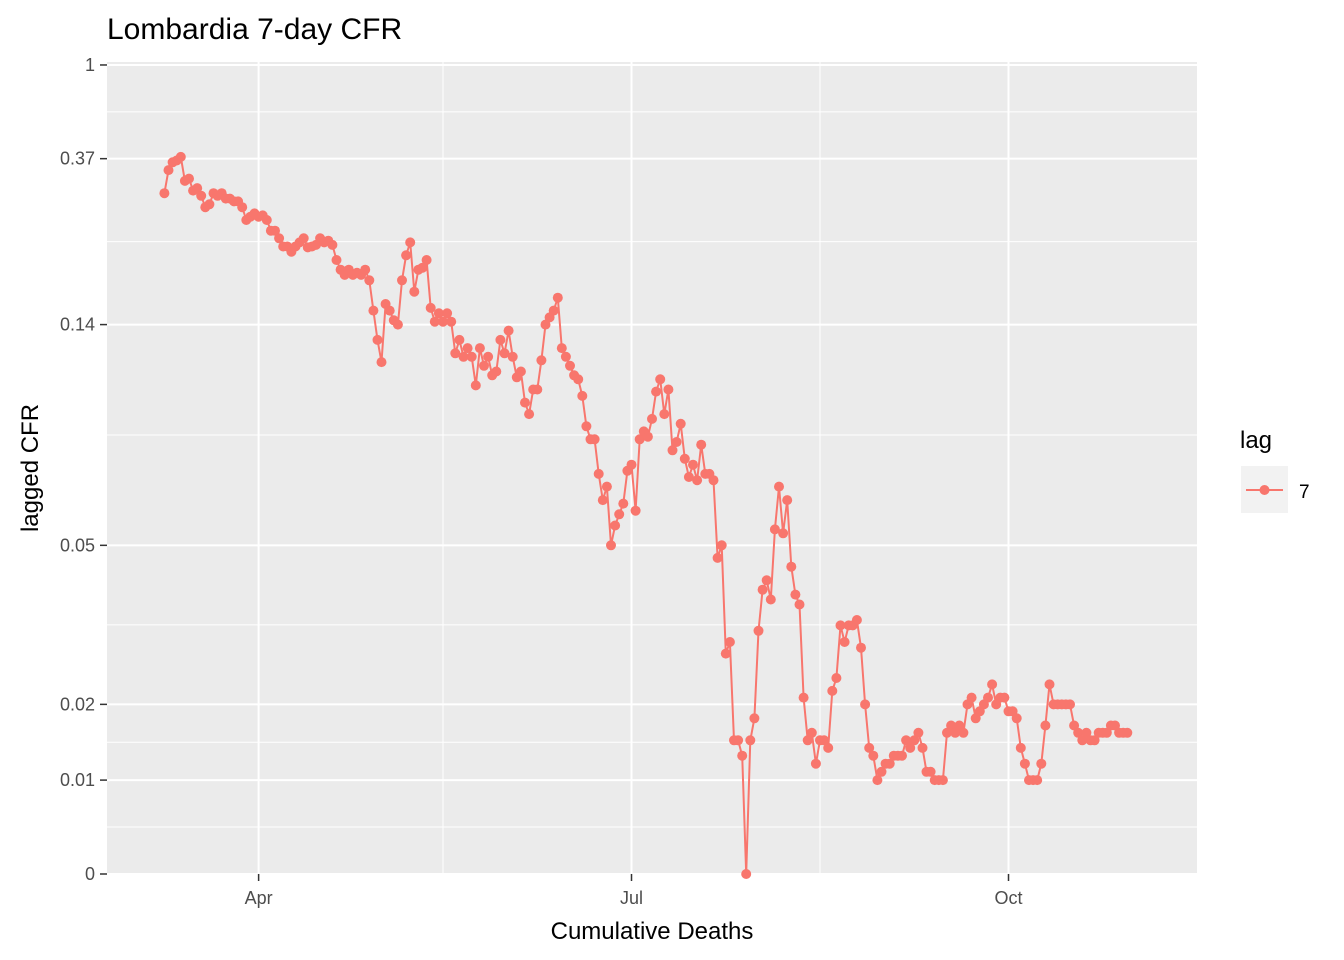 The height and width of the screenshot is (960, 1344). I want to click on legend-label: 7, so click(1304, 492).